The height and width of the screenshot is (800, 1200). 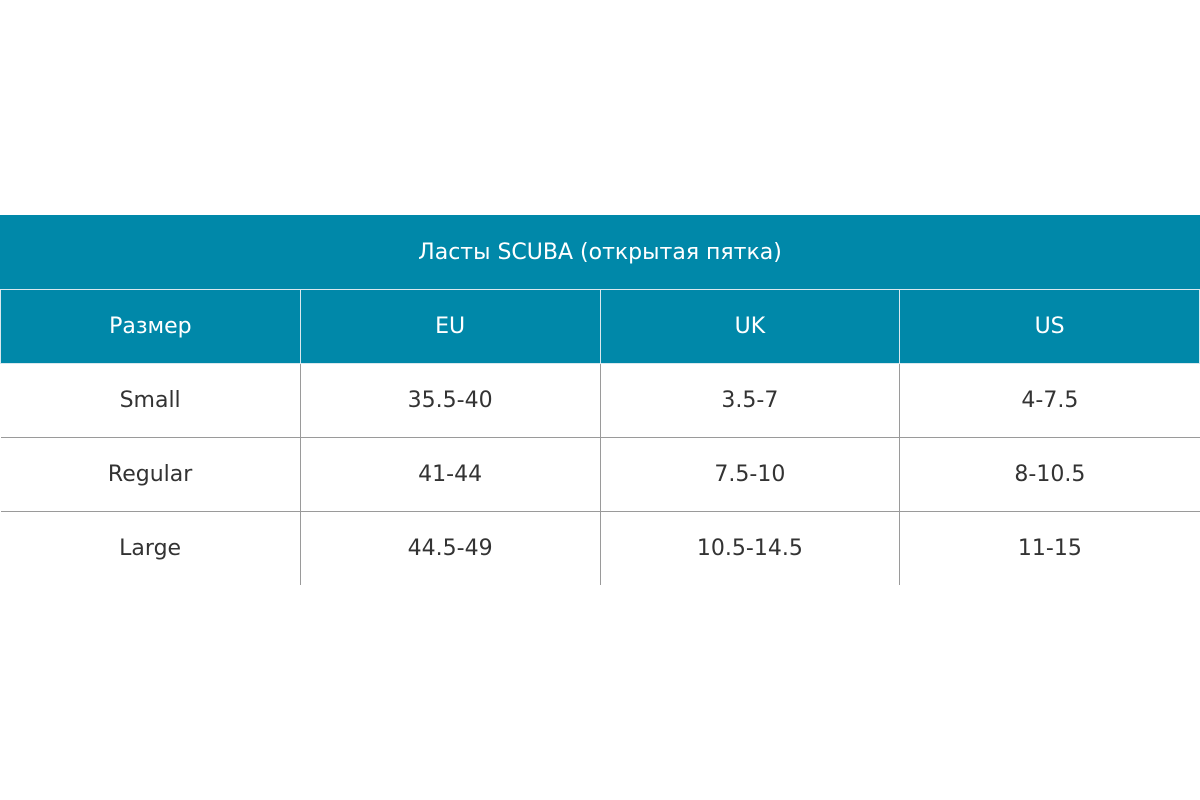 I want to click on table-cell: 35.5-40, so click(x=450, y=400).